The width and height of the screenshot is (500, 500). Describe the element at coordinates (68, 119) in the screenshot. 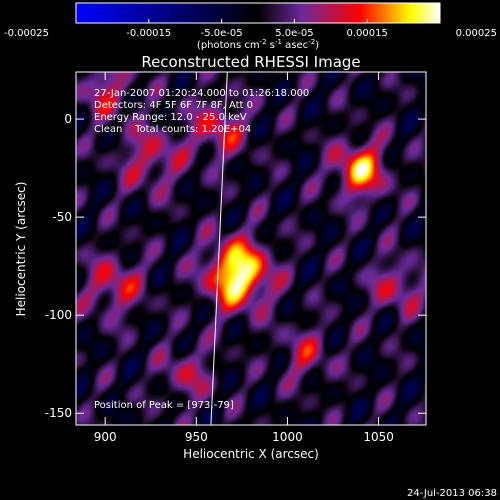

I see `y-tick-label: 0` at that location.